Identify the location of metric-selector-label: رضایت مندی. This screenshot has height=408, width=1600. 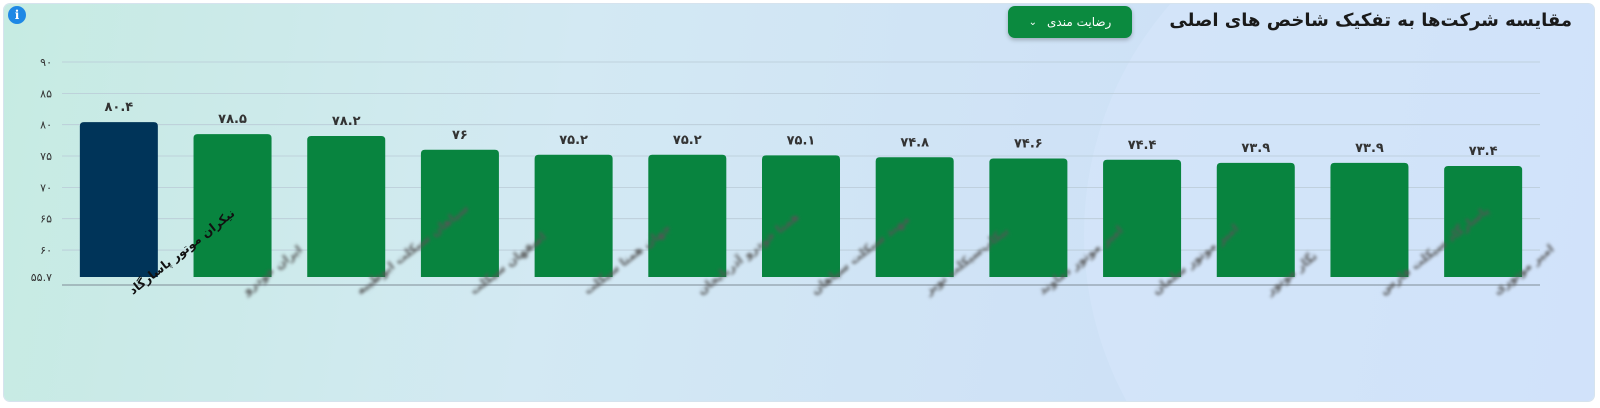
(1079, 22).